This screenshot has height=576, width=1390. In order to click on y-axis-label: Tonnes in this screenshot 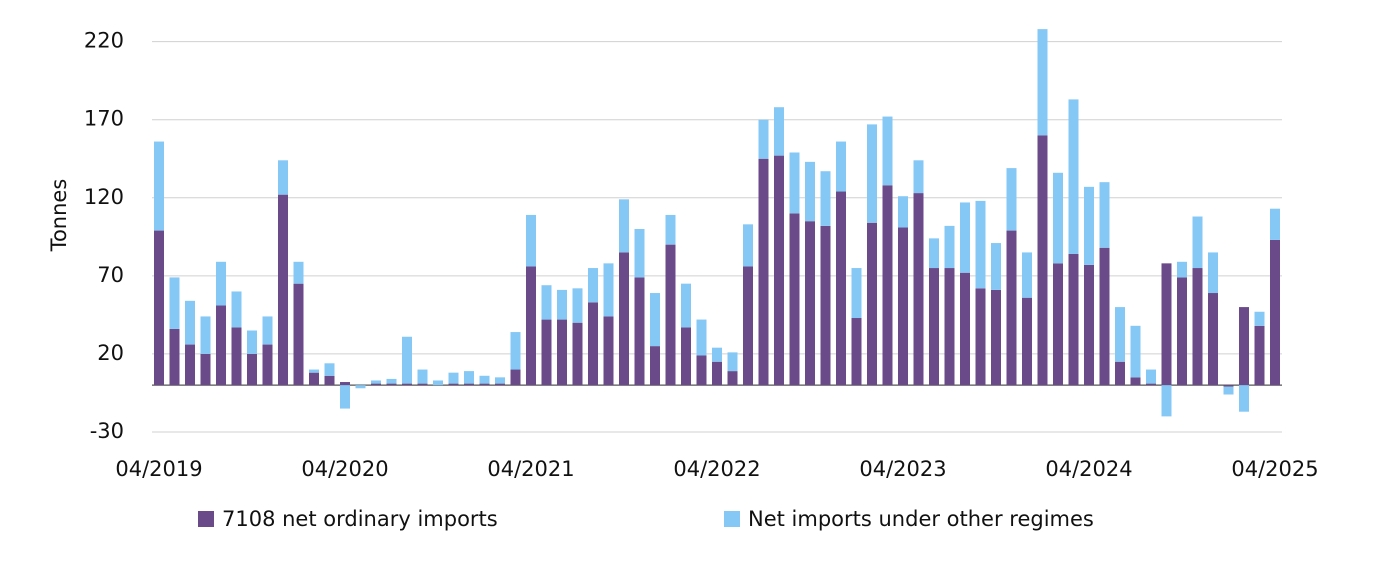, I will do `click(59, 216)`.